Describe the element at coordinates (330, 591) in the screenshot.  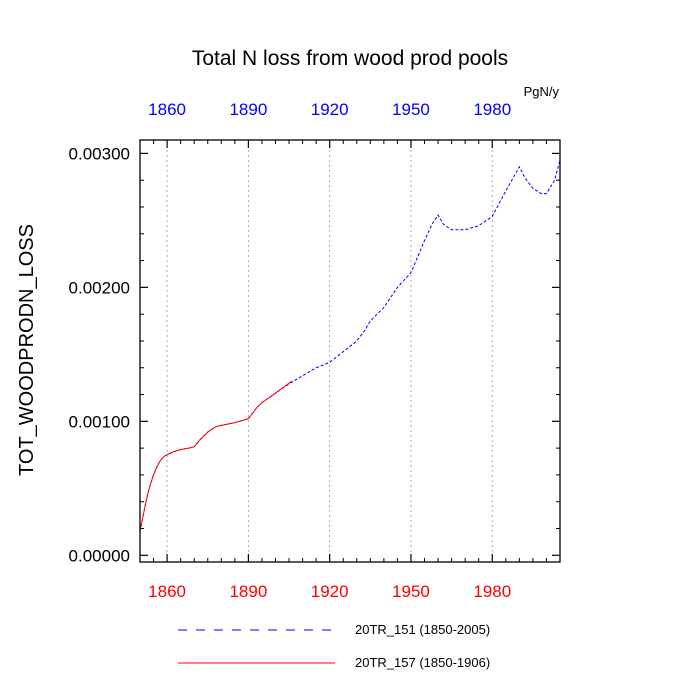
I see `x-tick-label-bottom-2: 1920` at that location.